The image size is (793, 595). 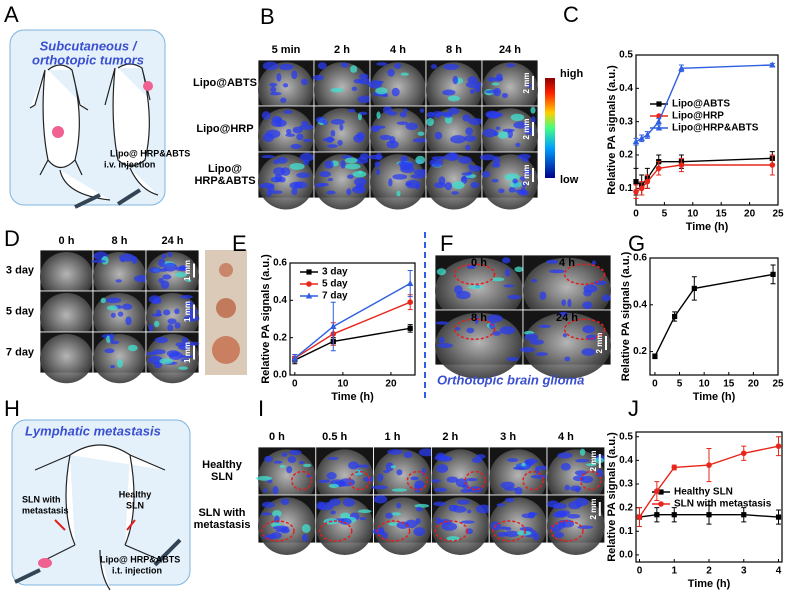 What do you see at coordinates (705, 384) in the screenshot?
I see `x-tick-label: 10` at bounding box center [705, 384].